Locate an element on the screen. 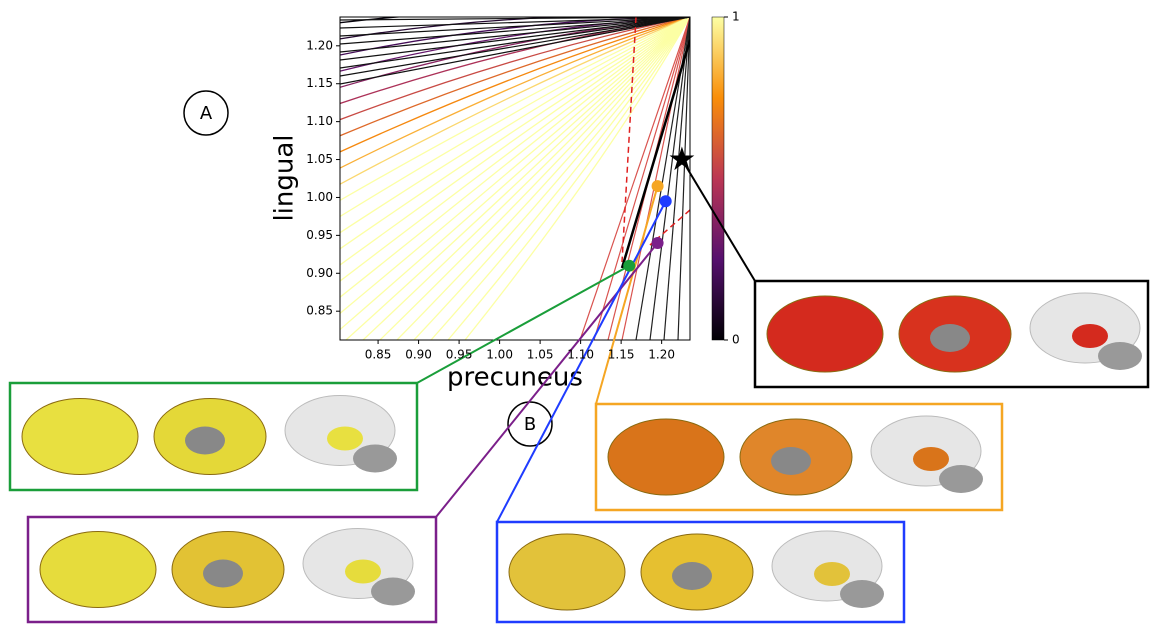  y-tick-label: 1.10 is located at coordinates (319, 121).